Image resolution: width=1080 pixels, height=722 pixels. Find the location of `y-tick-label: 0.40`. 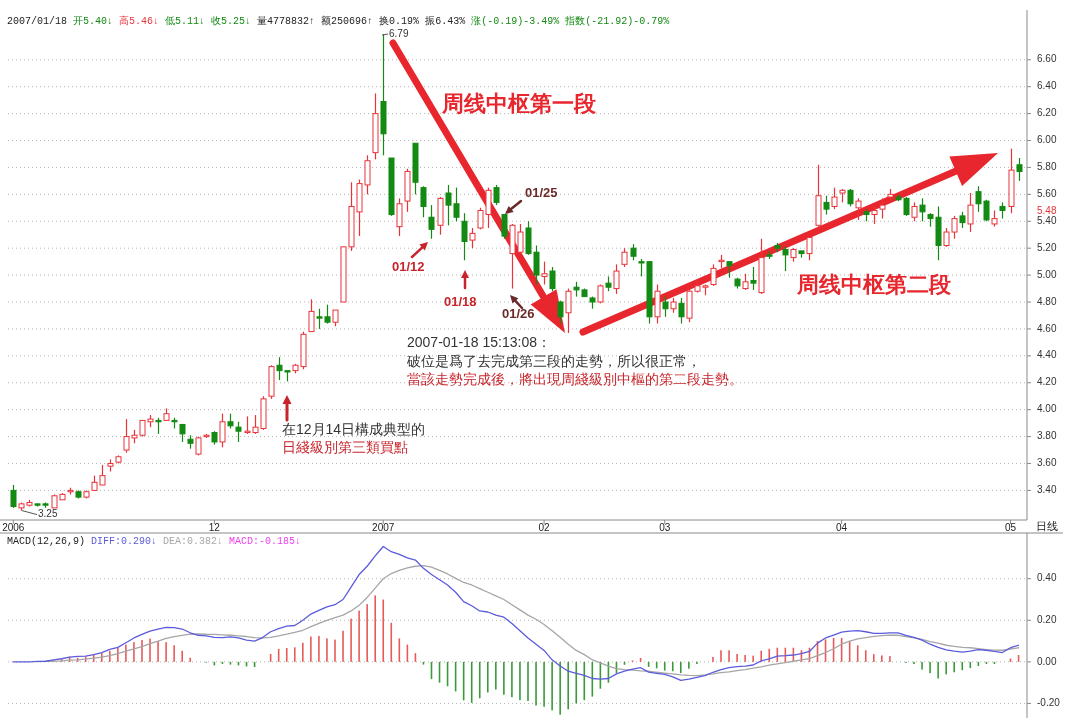

y-tick-label: 0.40 is located at coordinates (1047, 578).